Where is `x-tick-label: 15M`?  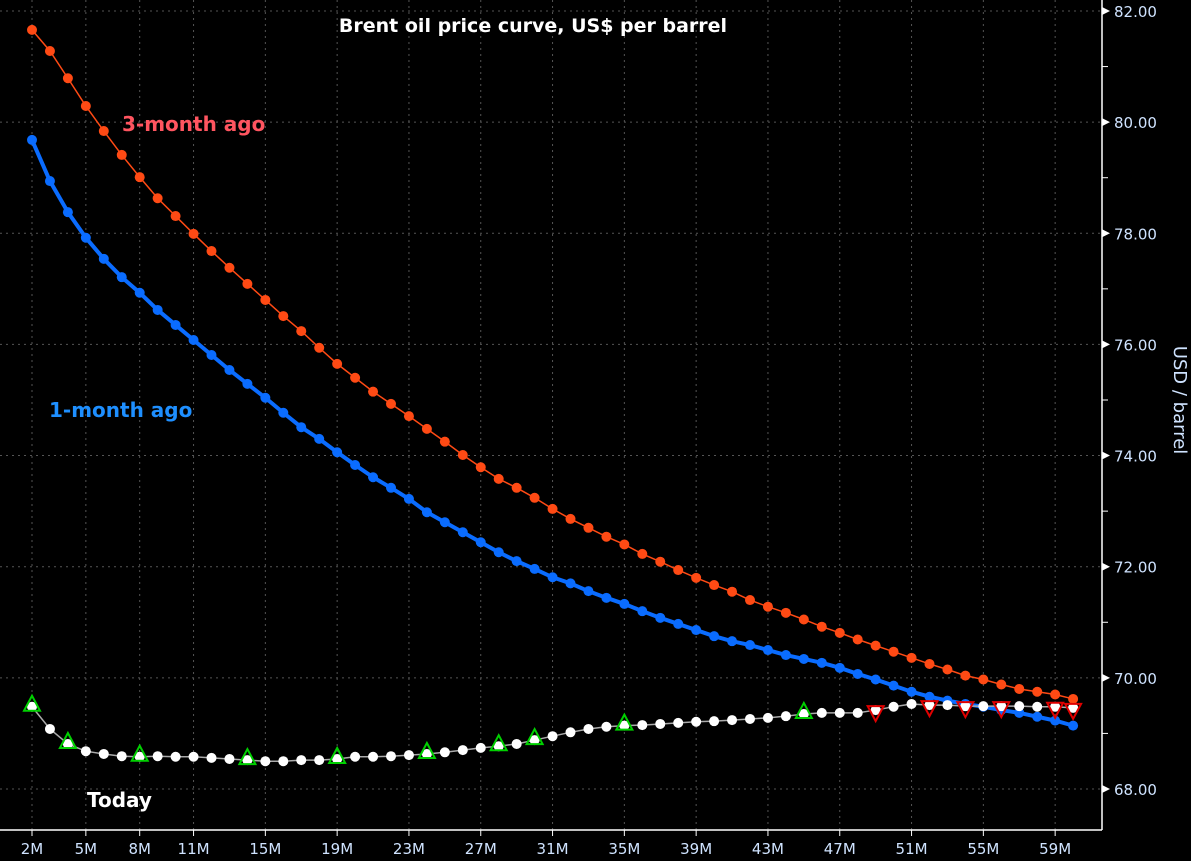
x-tick-label: 15M is located at coordinates (265, 849).